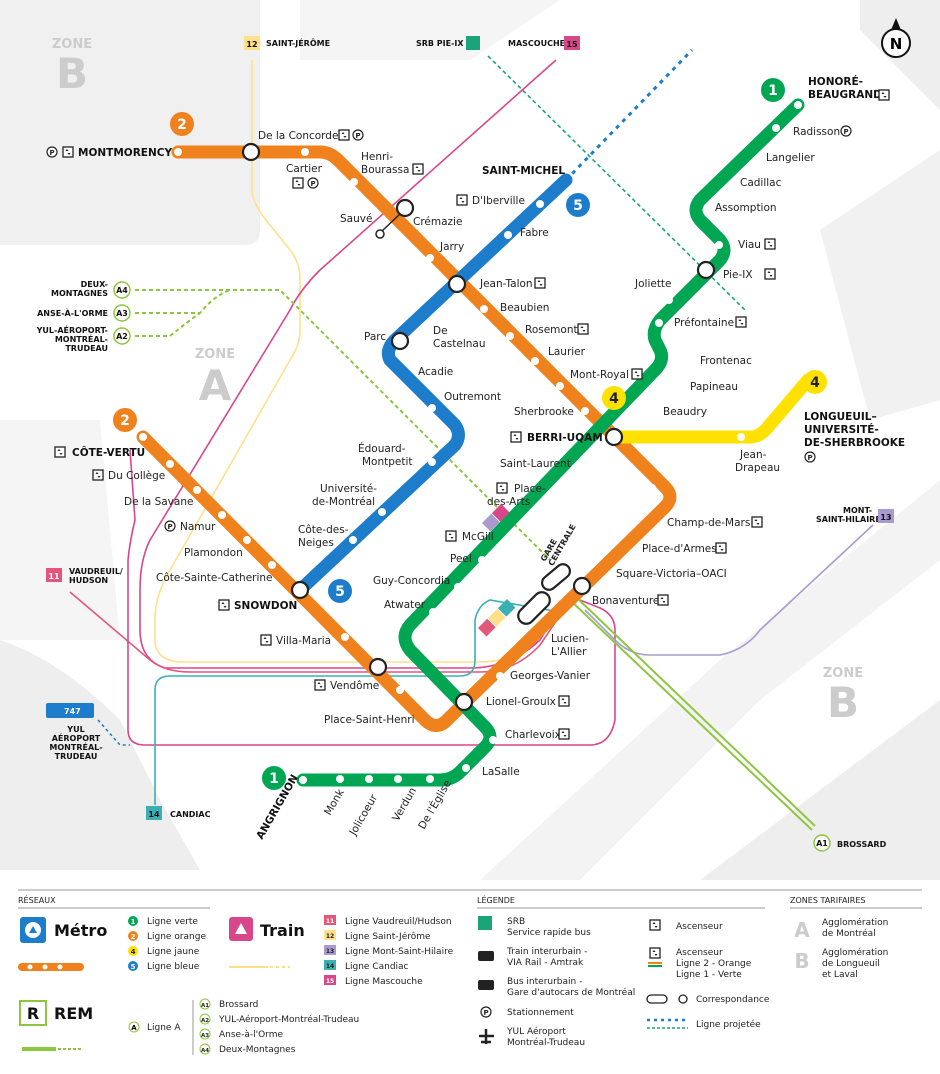 This screenshot has width=940, height=1074. What do you see at coordinates (540, 1013) in the screenshot?
I see `svg-text: Stationnement` at bounding box center [540, 1013].